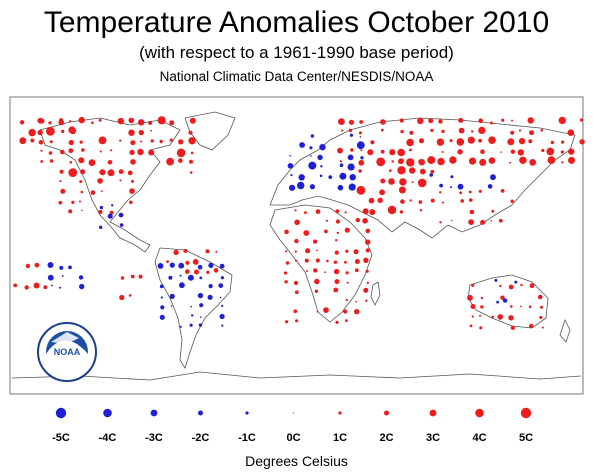 The width and height of the screenshot is (593, 475). I want to click on legend-marker, so click(154, 413).